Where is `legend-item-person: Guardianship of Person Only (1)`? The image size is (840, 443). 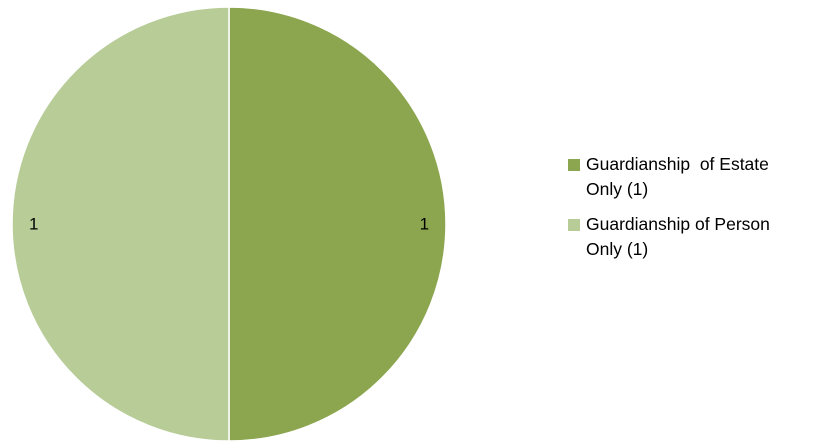 legend-item-person: Guardianship of Person Only (1) is located at coordinates (700, 237).